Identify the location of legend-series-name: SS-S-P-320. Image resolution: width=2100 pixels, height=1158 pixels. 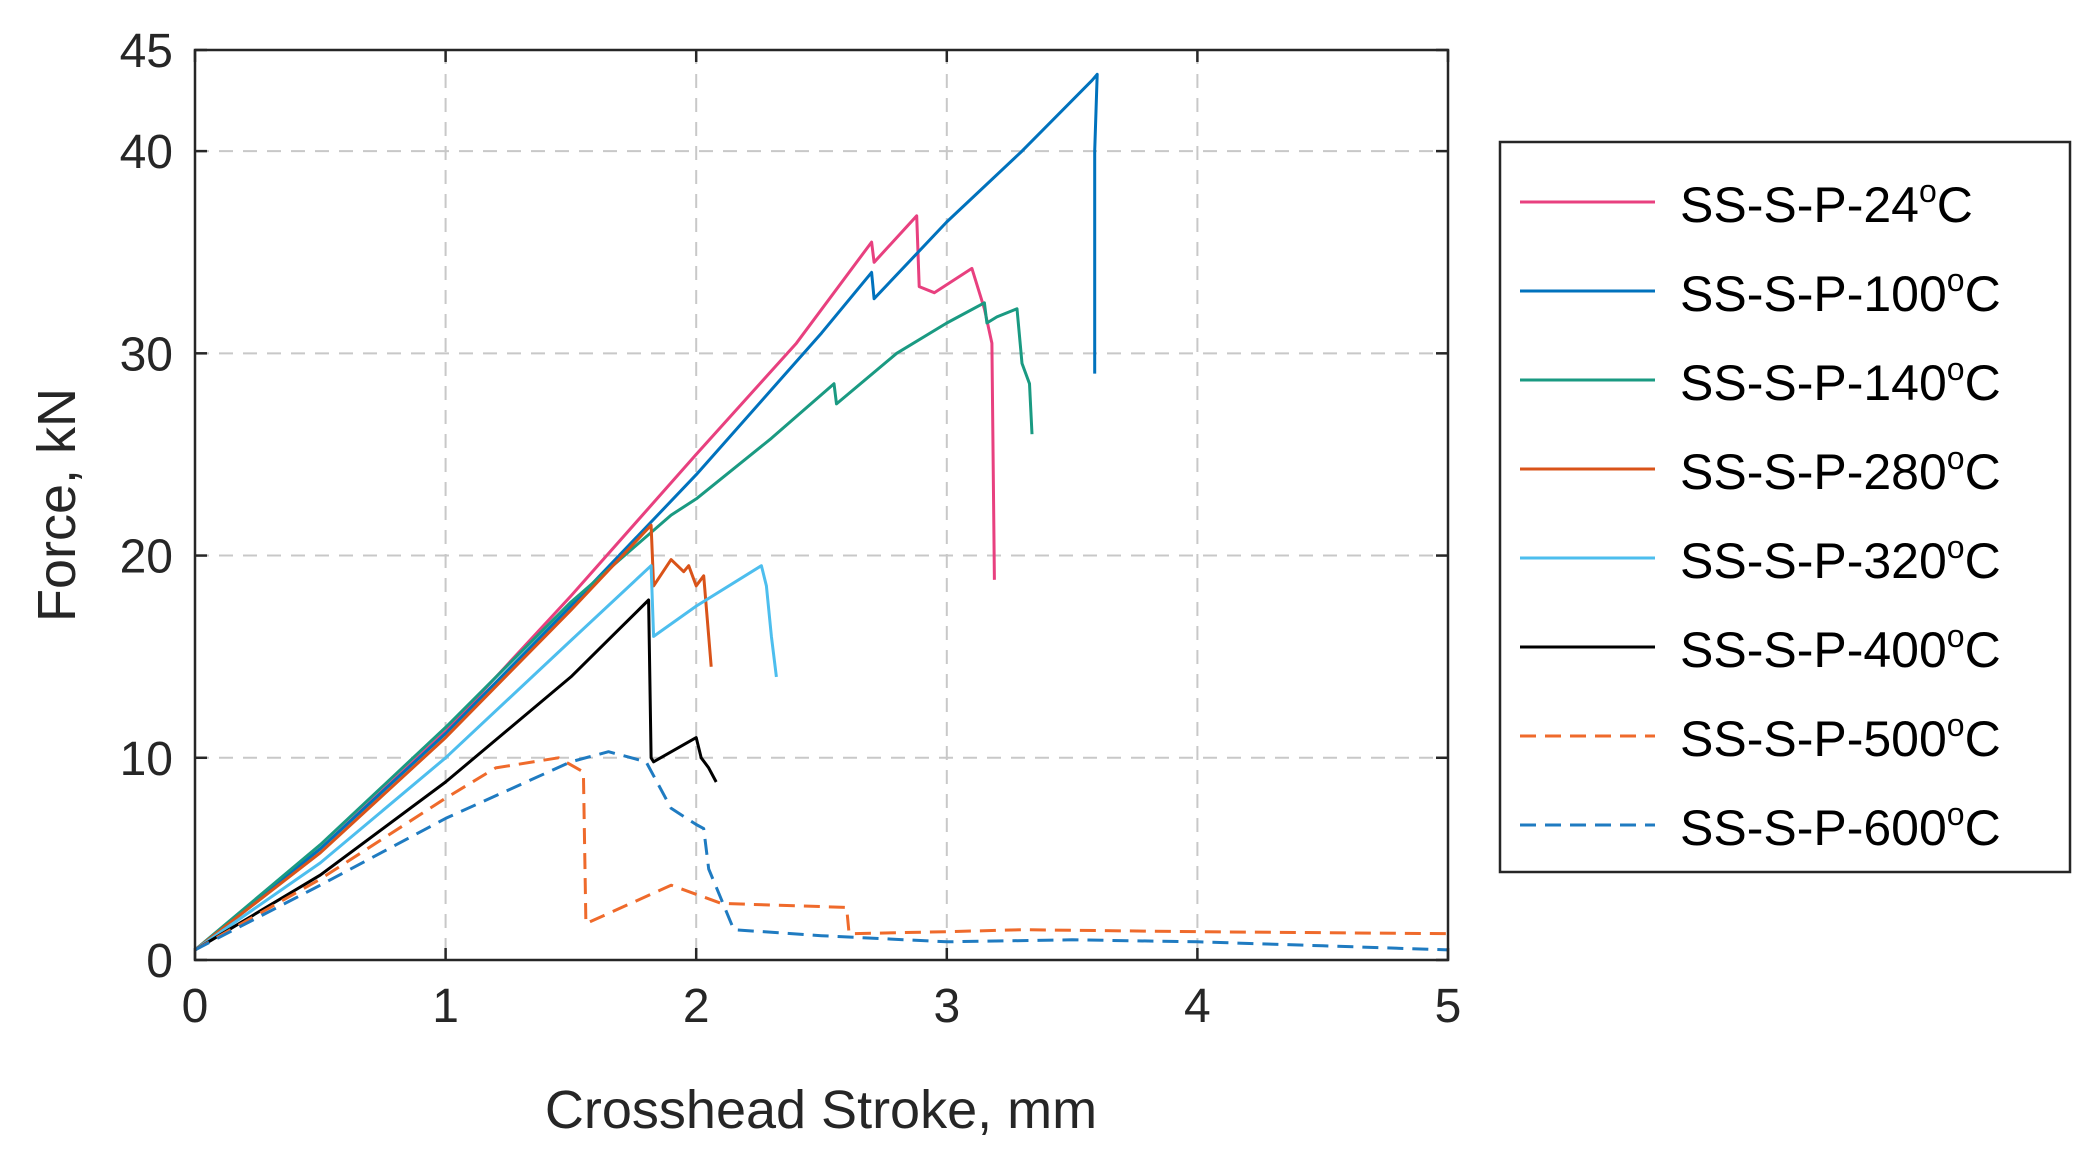
(1813, 561).